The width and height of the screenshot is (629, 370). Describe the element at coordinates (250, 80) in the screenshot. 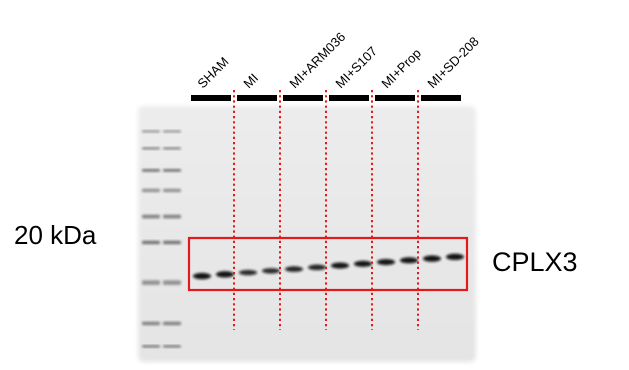

I see `lane-label: MI` at that location.